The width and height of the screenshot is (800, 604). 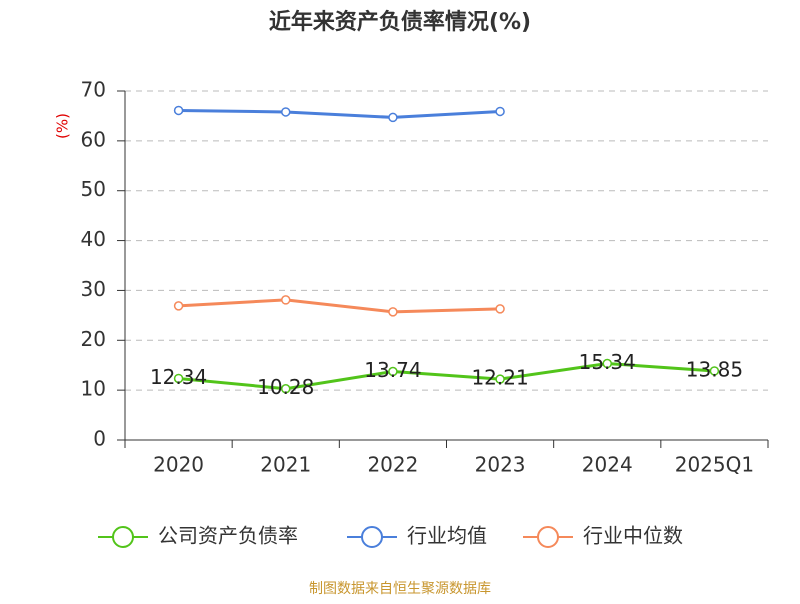 I want to click on y-axis-label: (%), so click(x=63, y=126).